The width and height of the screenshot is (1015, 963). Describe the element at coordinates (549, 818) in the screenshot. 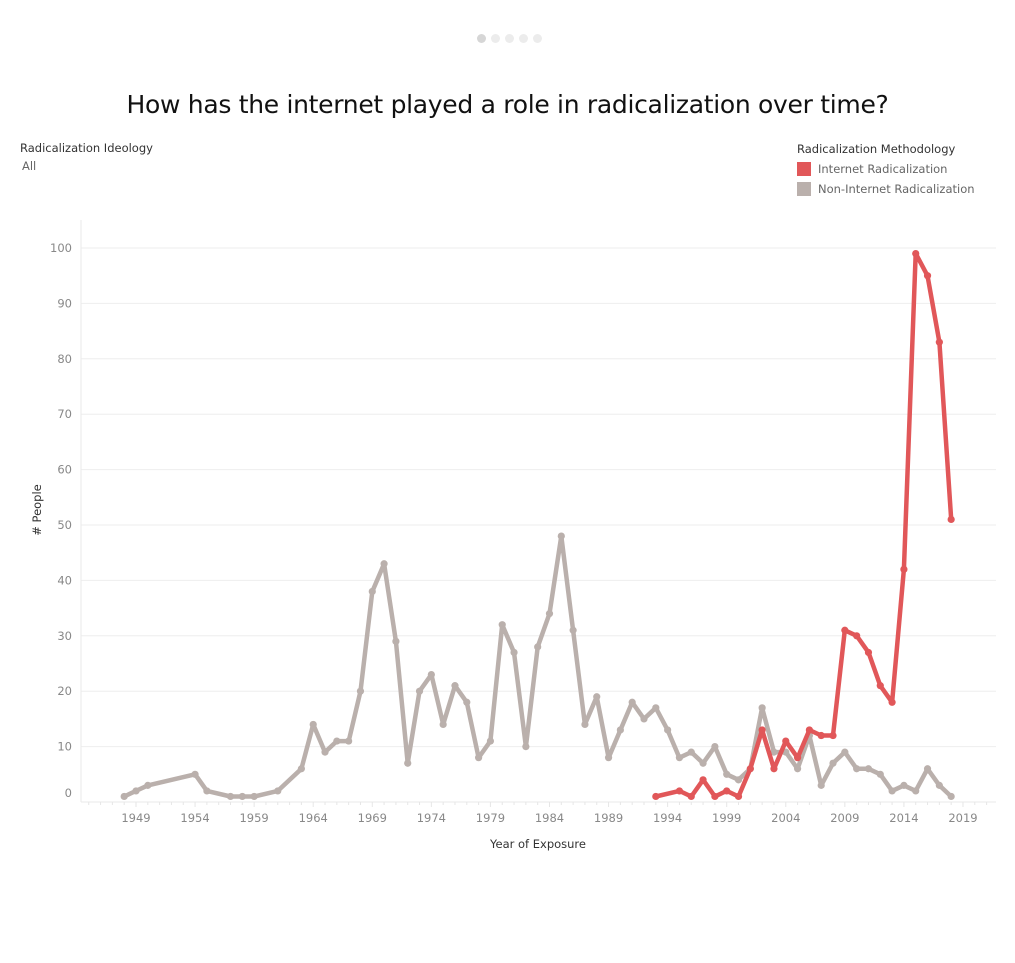

I see `x-tick-label: 1984` at that location.